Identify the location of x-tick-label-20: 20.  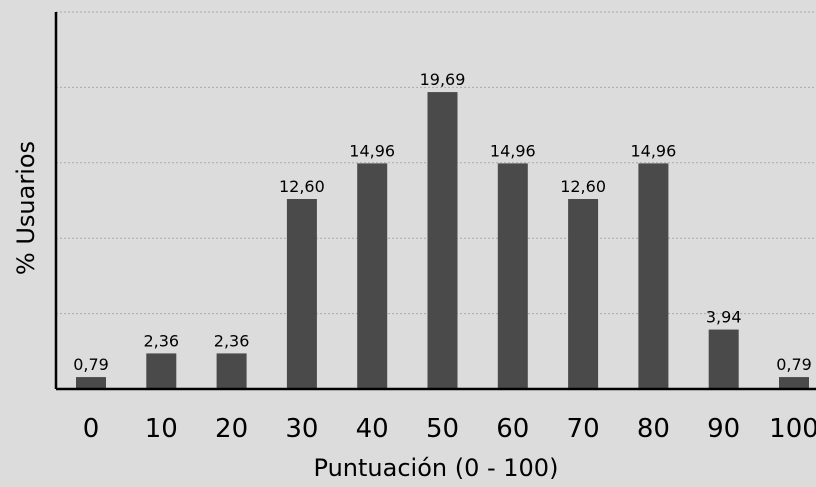
(231, 429).